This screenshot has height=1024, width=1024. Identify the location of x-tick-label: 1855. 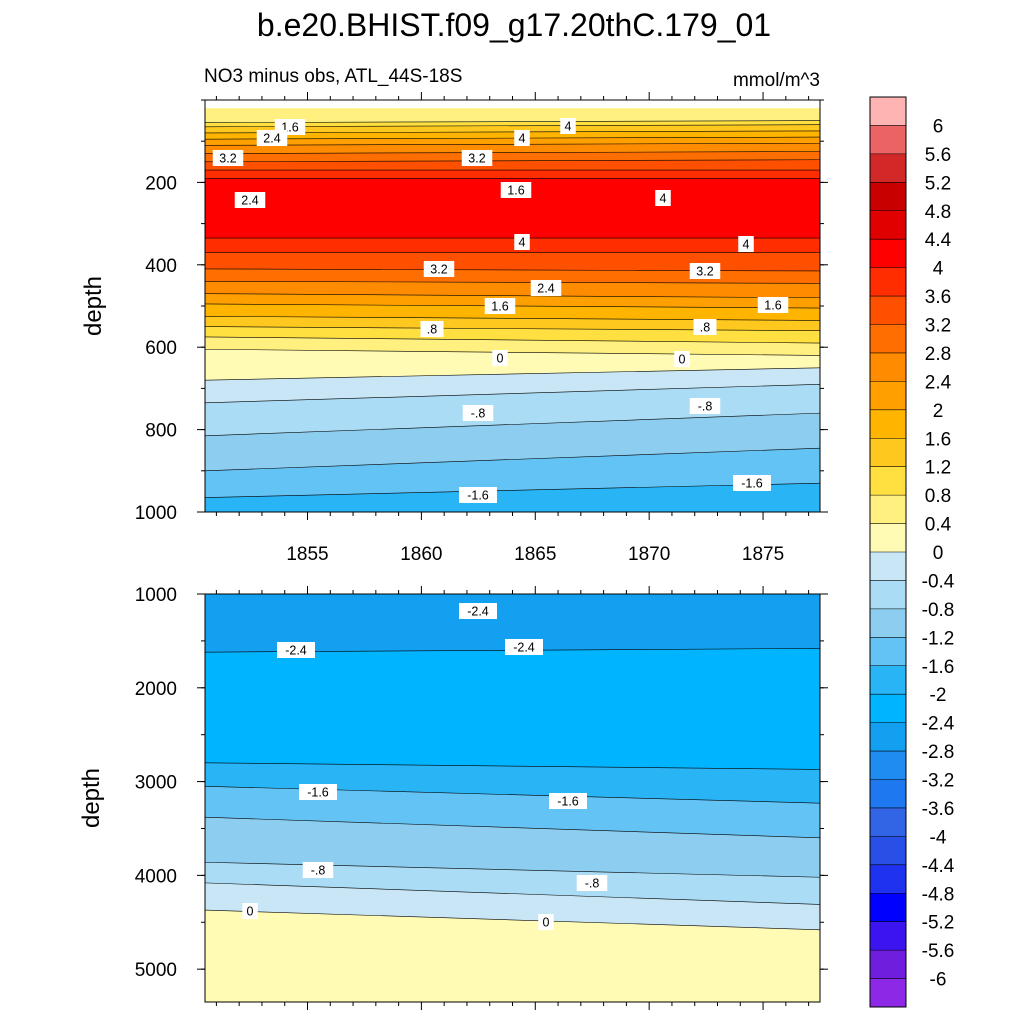
(307, 554).